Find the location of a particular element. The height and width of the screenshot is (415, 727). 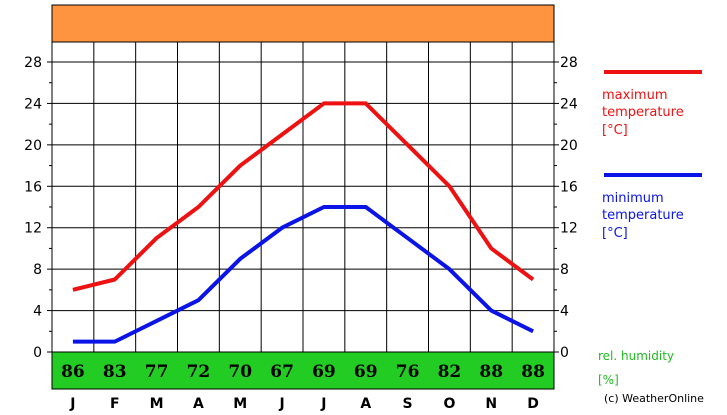

humidity-value: 82 is located at coordinates (450, 372).